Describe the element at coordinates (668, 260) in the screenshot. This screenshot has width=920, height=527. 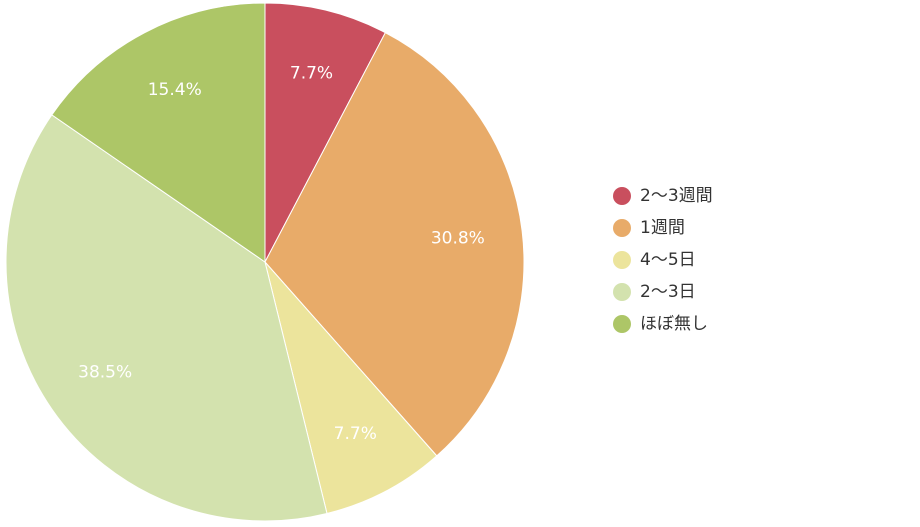
I see `legend-label: 4〜5日` at that location.